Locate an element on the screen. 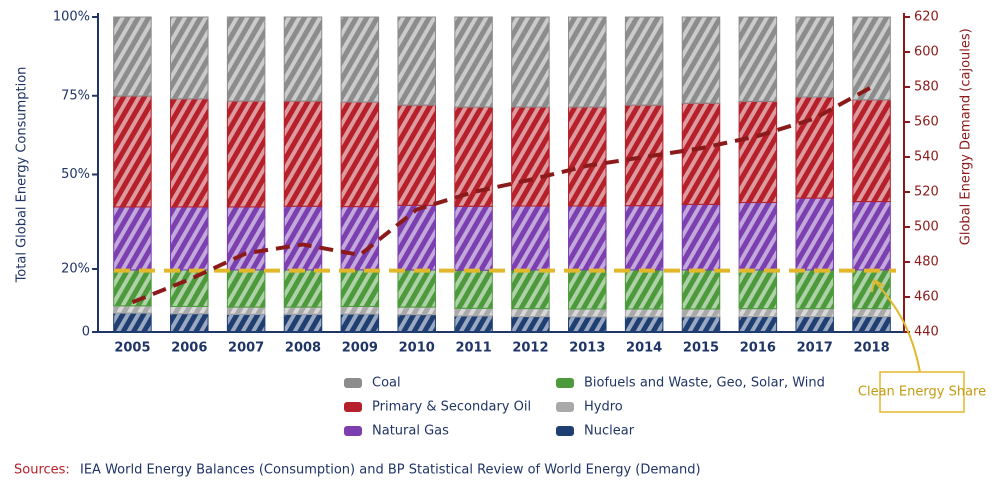 The height and width of the screenshot is (493, 1000). legend-label: Nuclear is located at coordinates (609, 431).